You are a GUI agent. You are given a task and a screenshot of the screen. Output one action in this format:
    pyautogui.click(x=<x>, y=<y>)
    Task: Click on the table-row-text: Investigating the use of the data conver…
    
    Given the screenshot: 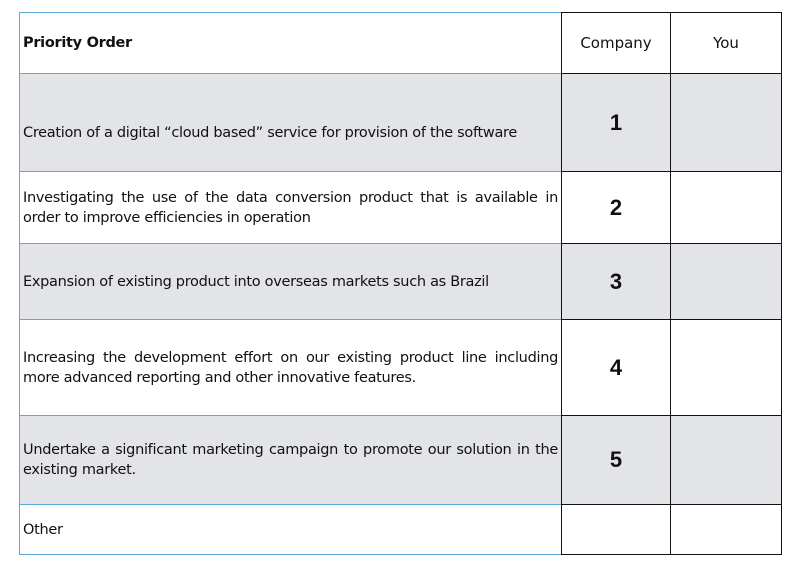 What is the action you would take?
    pyautogui.click(x=290, y=207)
    